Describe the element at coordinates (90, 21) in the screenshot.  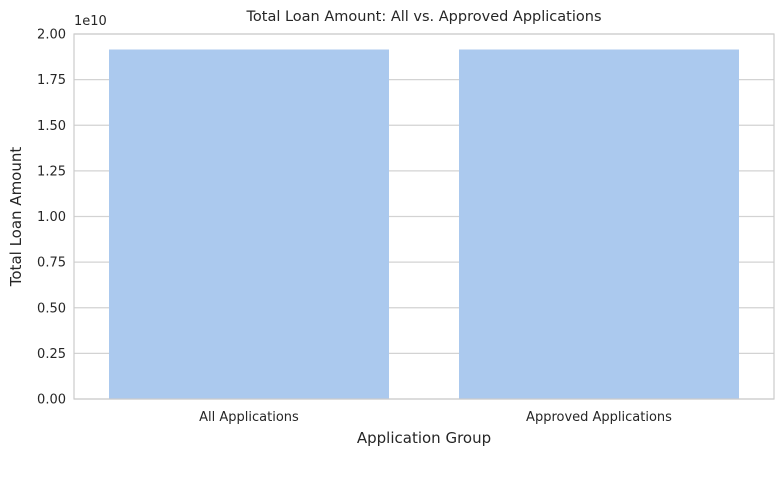
I see `y-offset-label: 1e10` at that location.